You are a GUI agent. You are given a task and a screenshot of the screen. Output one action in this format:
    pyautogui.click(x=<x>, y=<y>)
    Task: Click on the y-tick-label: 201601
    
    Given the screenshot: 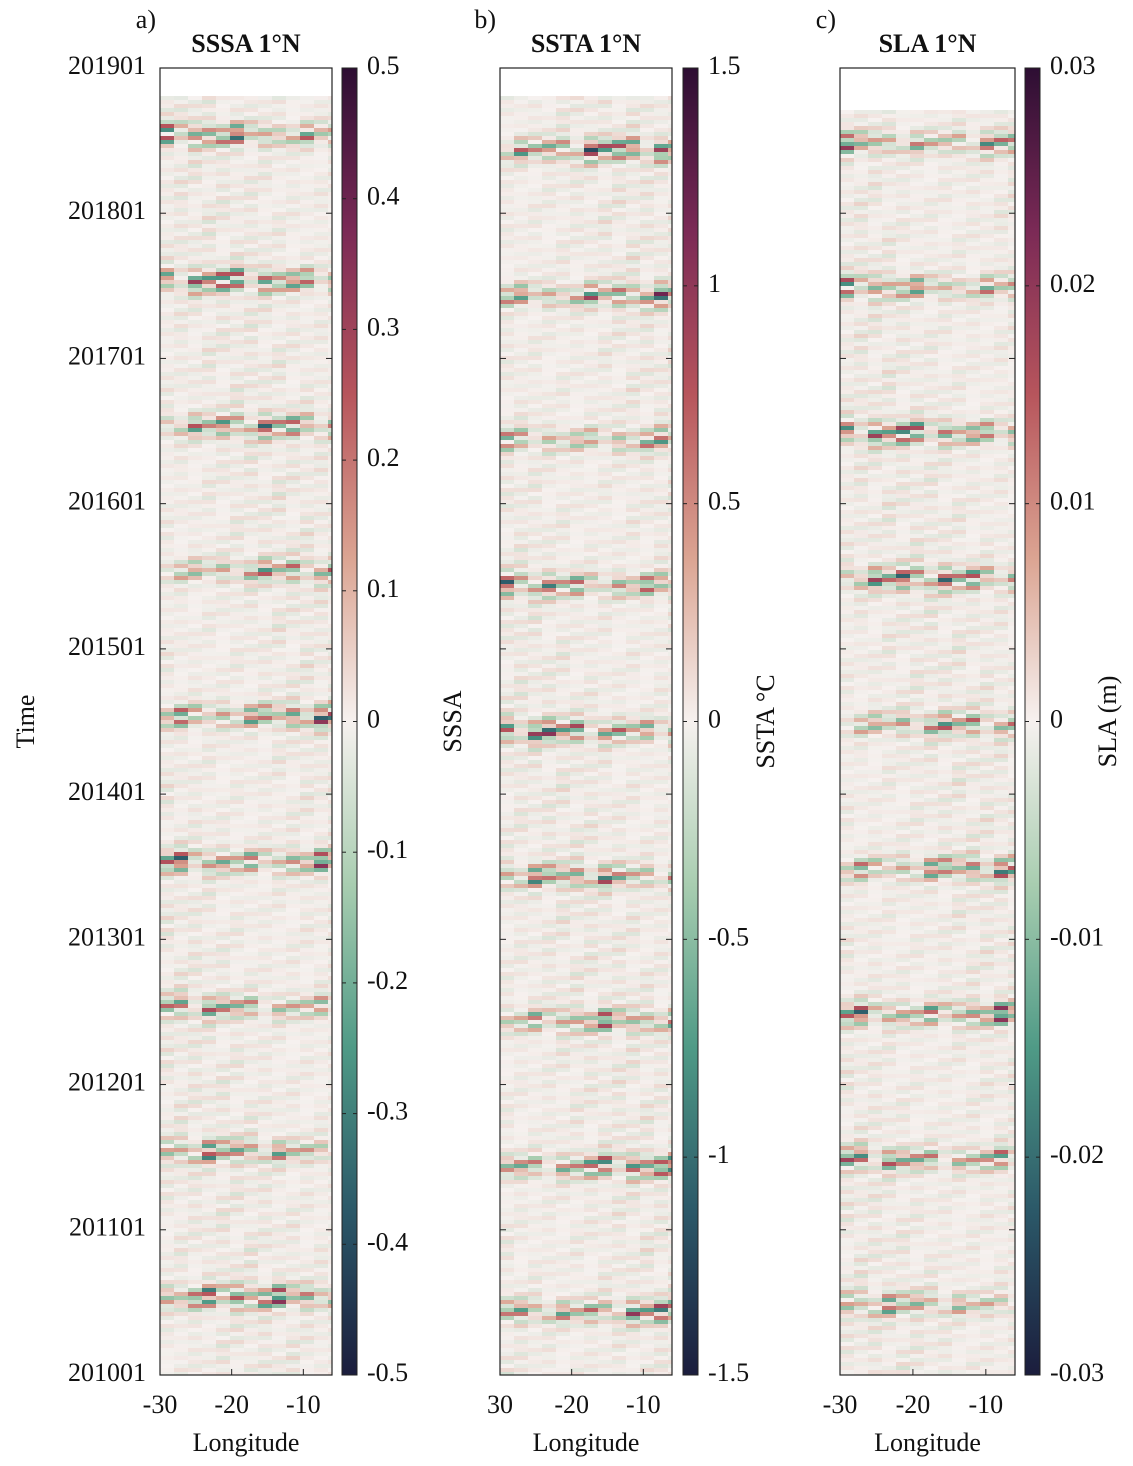 What is the action you would take?
    pyautogui.click(x=107, y=501)
    